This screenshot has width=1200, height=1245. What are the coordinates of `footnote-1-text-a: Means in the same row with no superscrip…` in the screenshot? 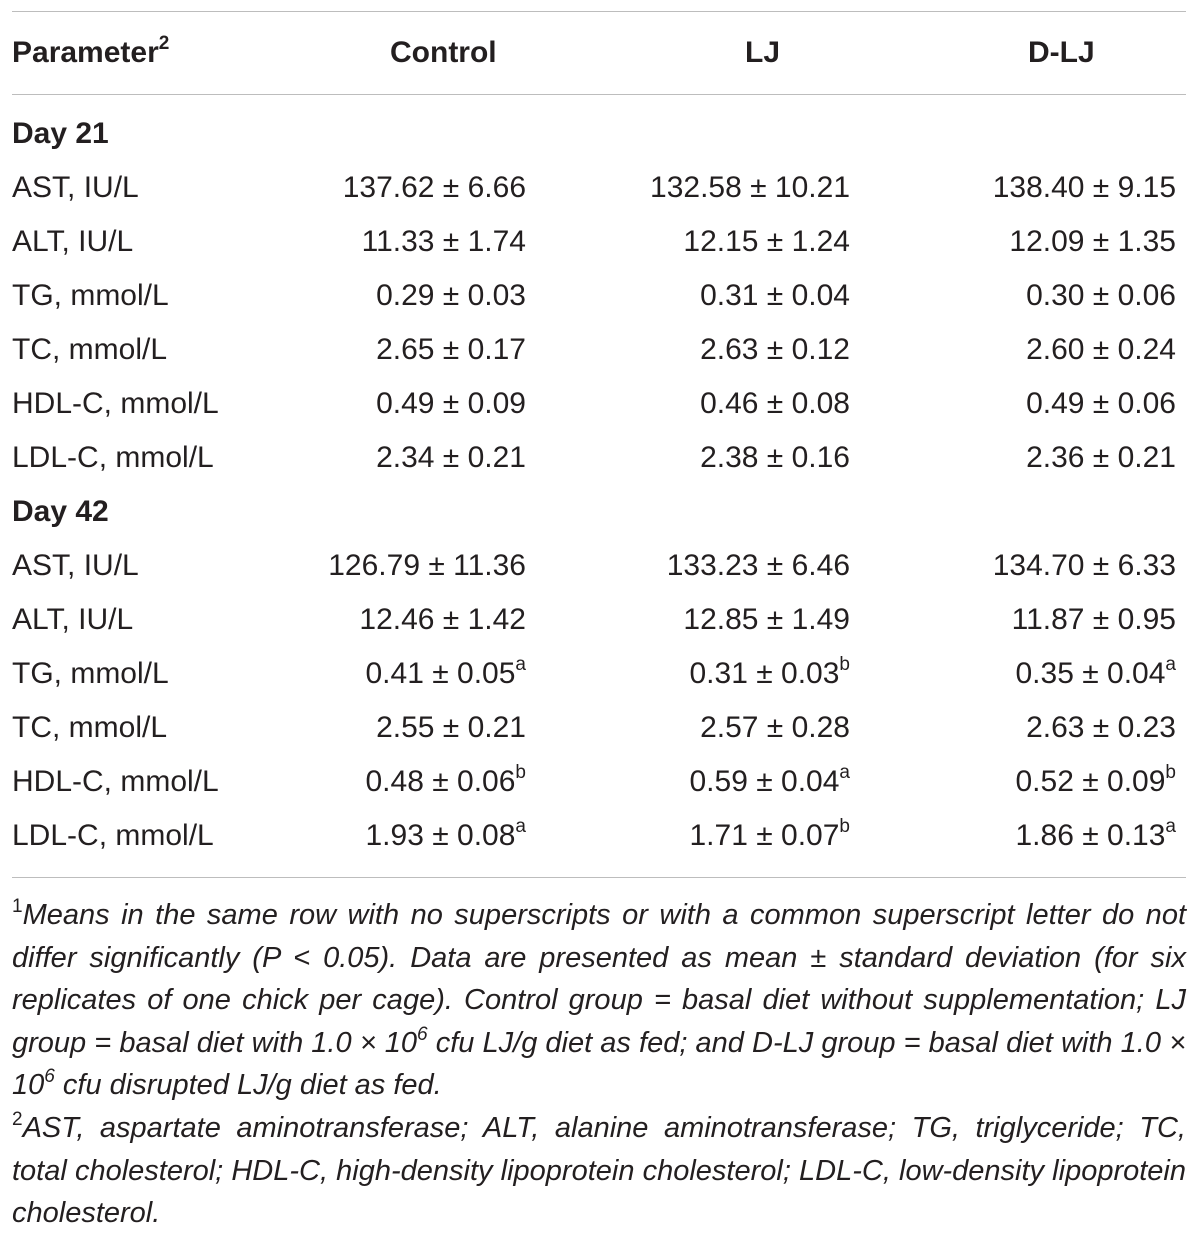 It's located at (599, 979).